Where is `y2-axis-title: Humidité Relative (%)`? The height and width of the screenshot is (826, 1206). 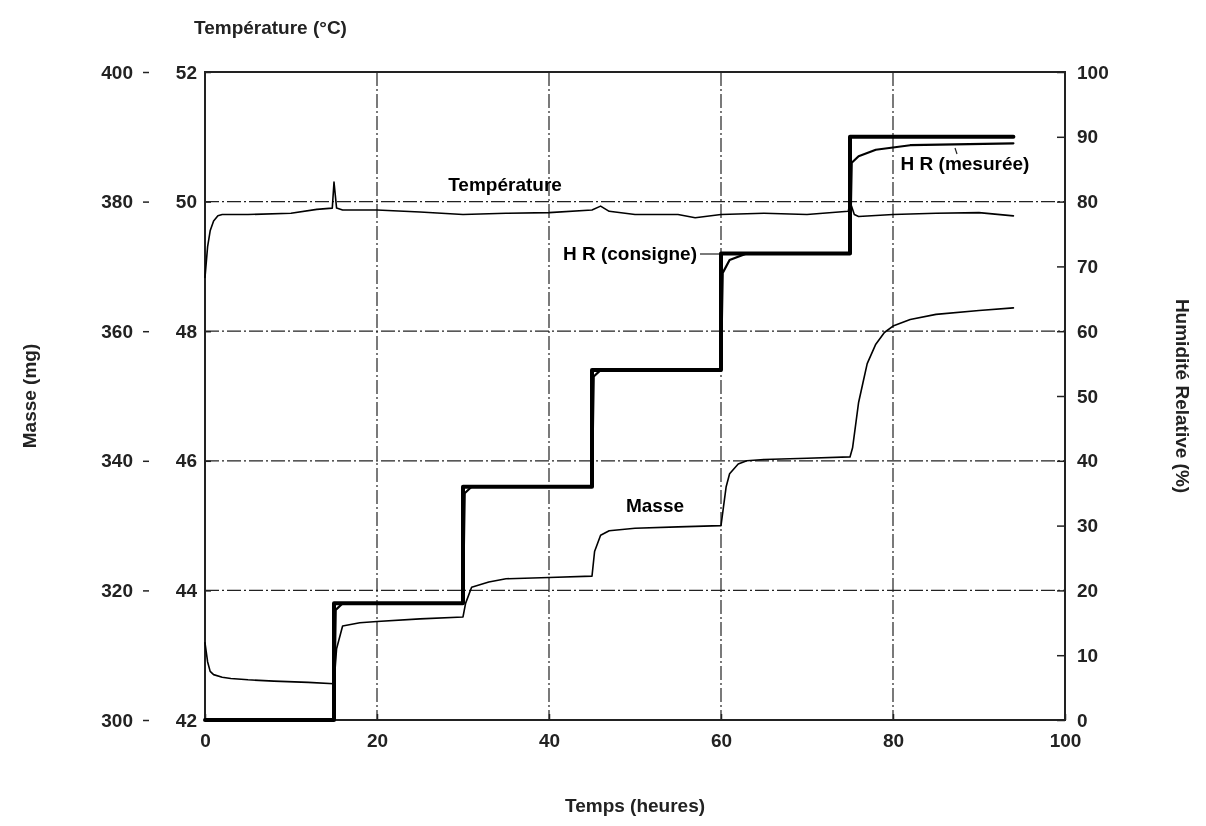
y2-axis-title: Humidité Relative (%) is located at coordinates (1182, 396).